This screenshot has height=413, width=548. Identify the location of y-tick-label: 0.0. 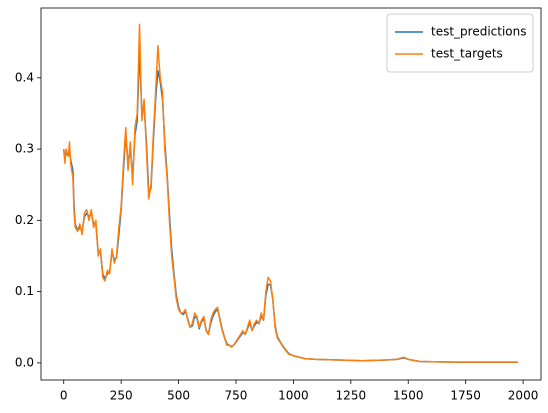
(24, 362).